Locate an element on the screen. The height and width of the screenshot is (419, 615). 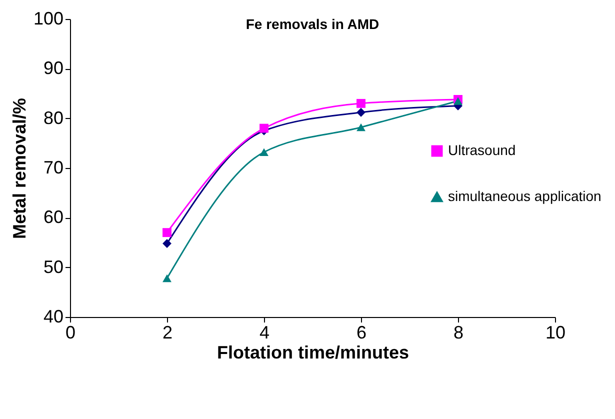
x-tick-label: 2 is located at coordinates (167, 332).